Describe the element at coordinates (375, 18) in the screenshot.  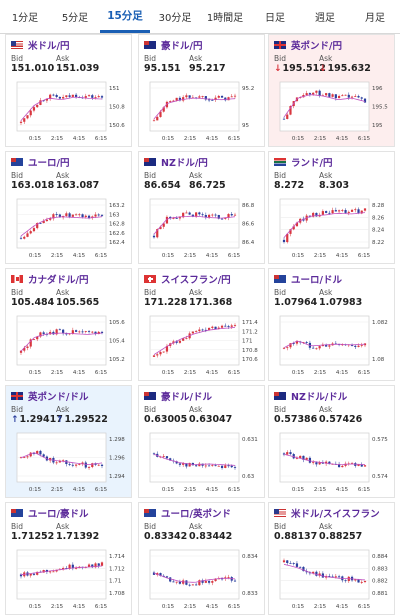
I see `tab-7: 月足` at that location.